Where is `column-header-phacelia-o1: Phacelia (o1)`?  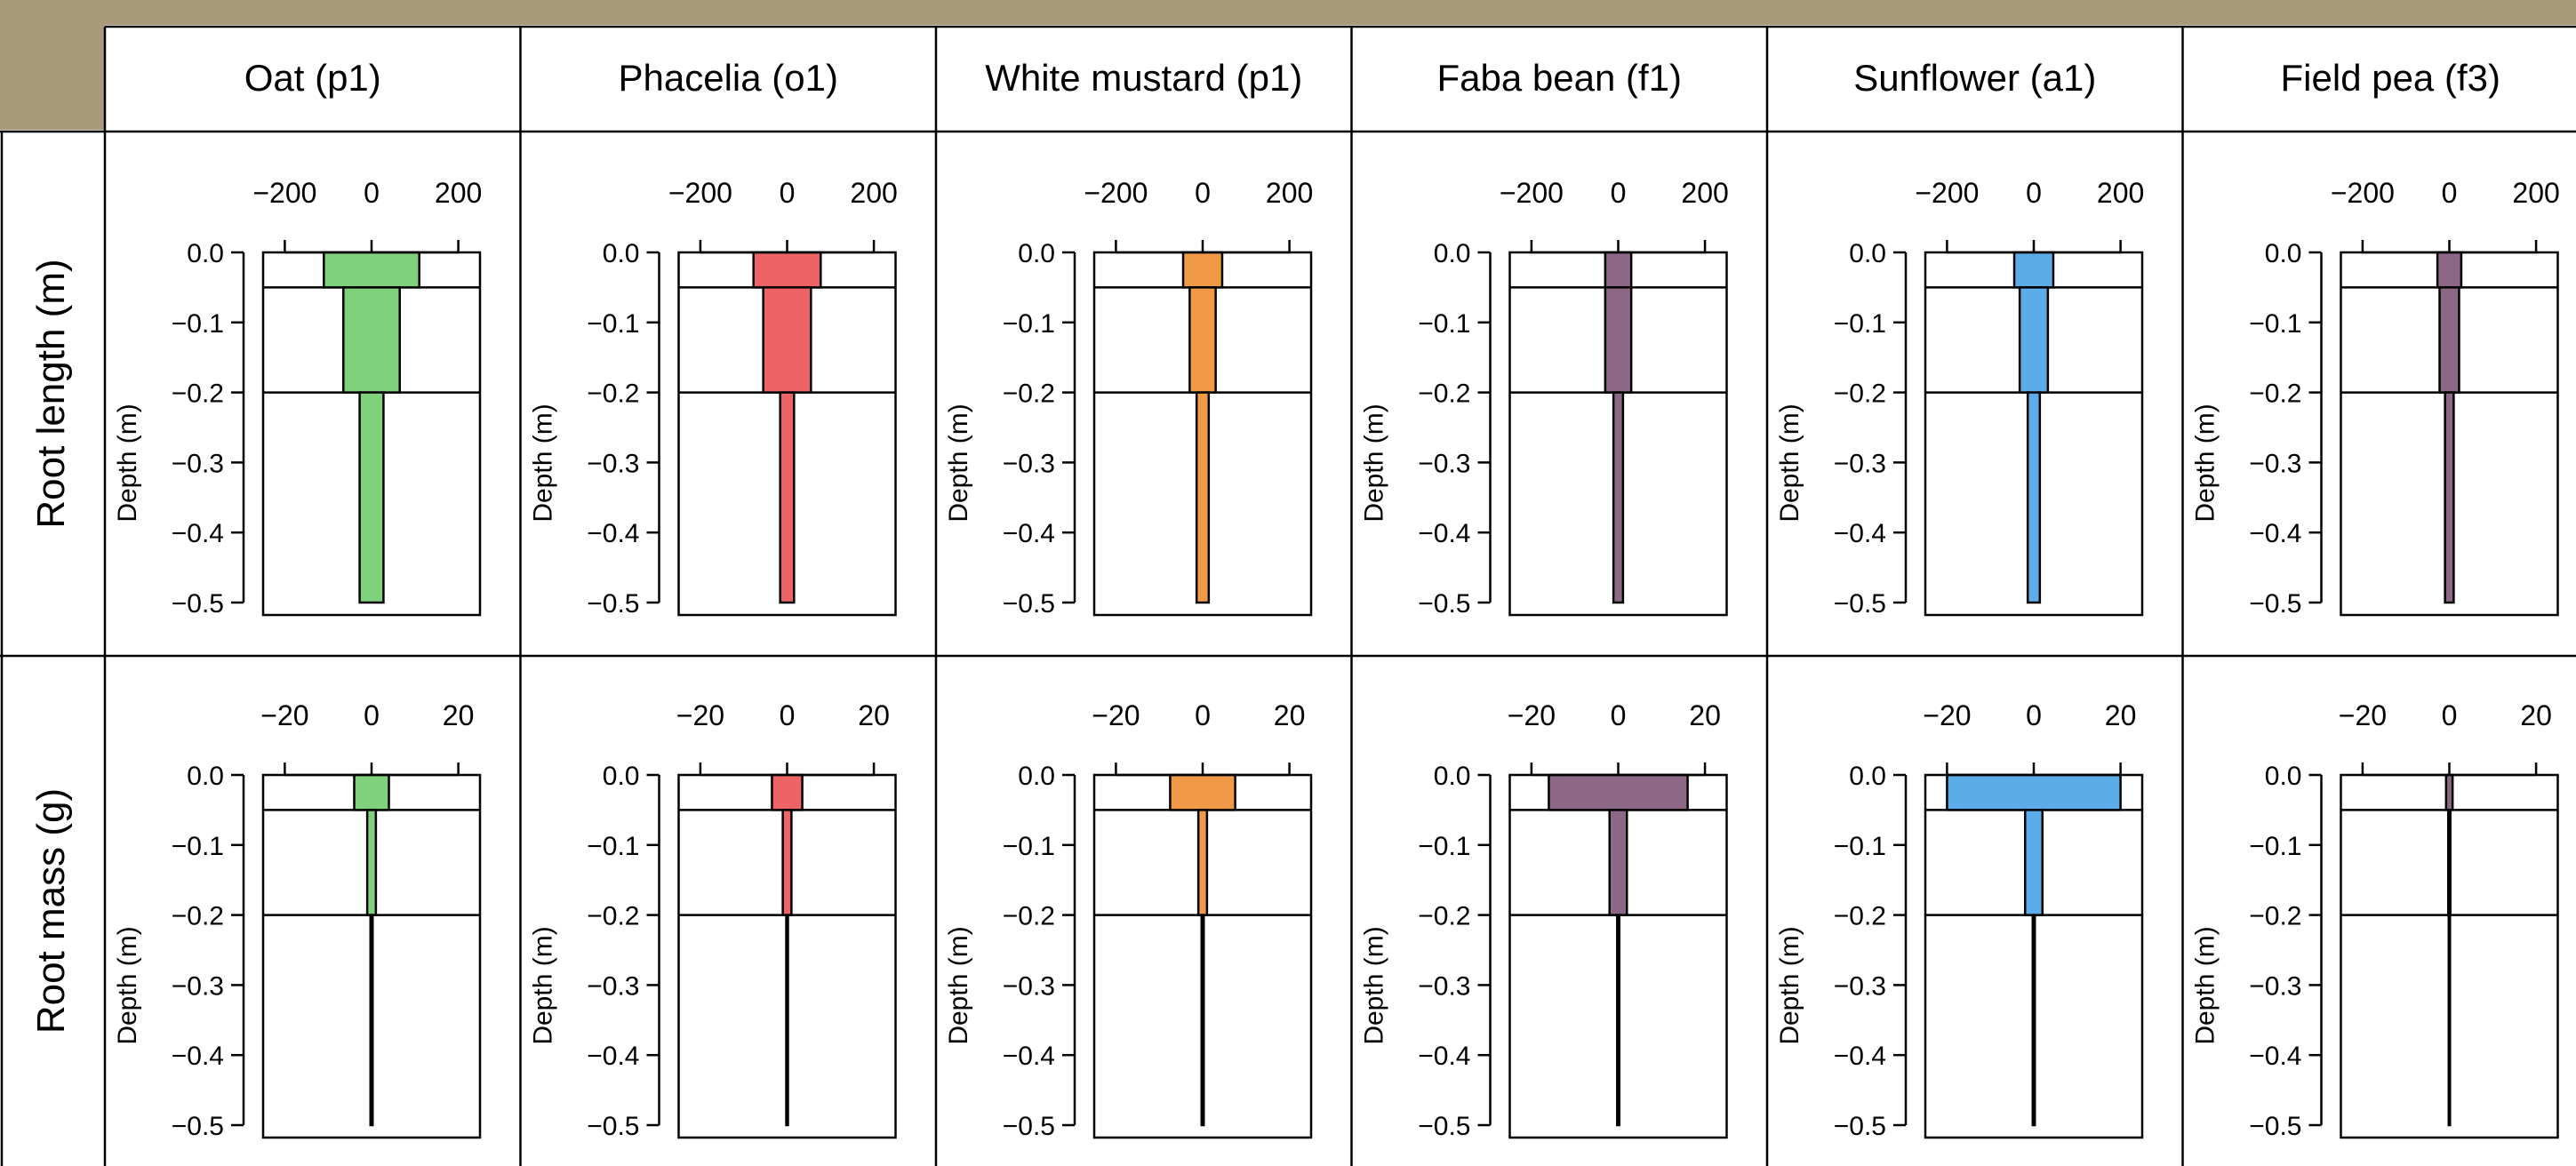 column-header-phacelia-o1: Phacelia (o1) is located at coordinates (728, 78).